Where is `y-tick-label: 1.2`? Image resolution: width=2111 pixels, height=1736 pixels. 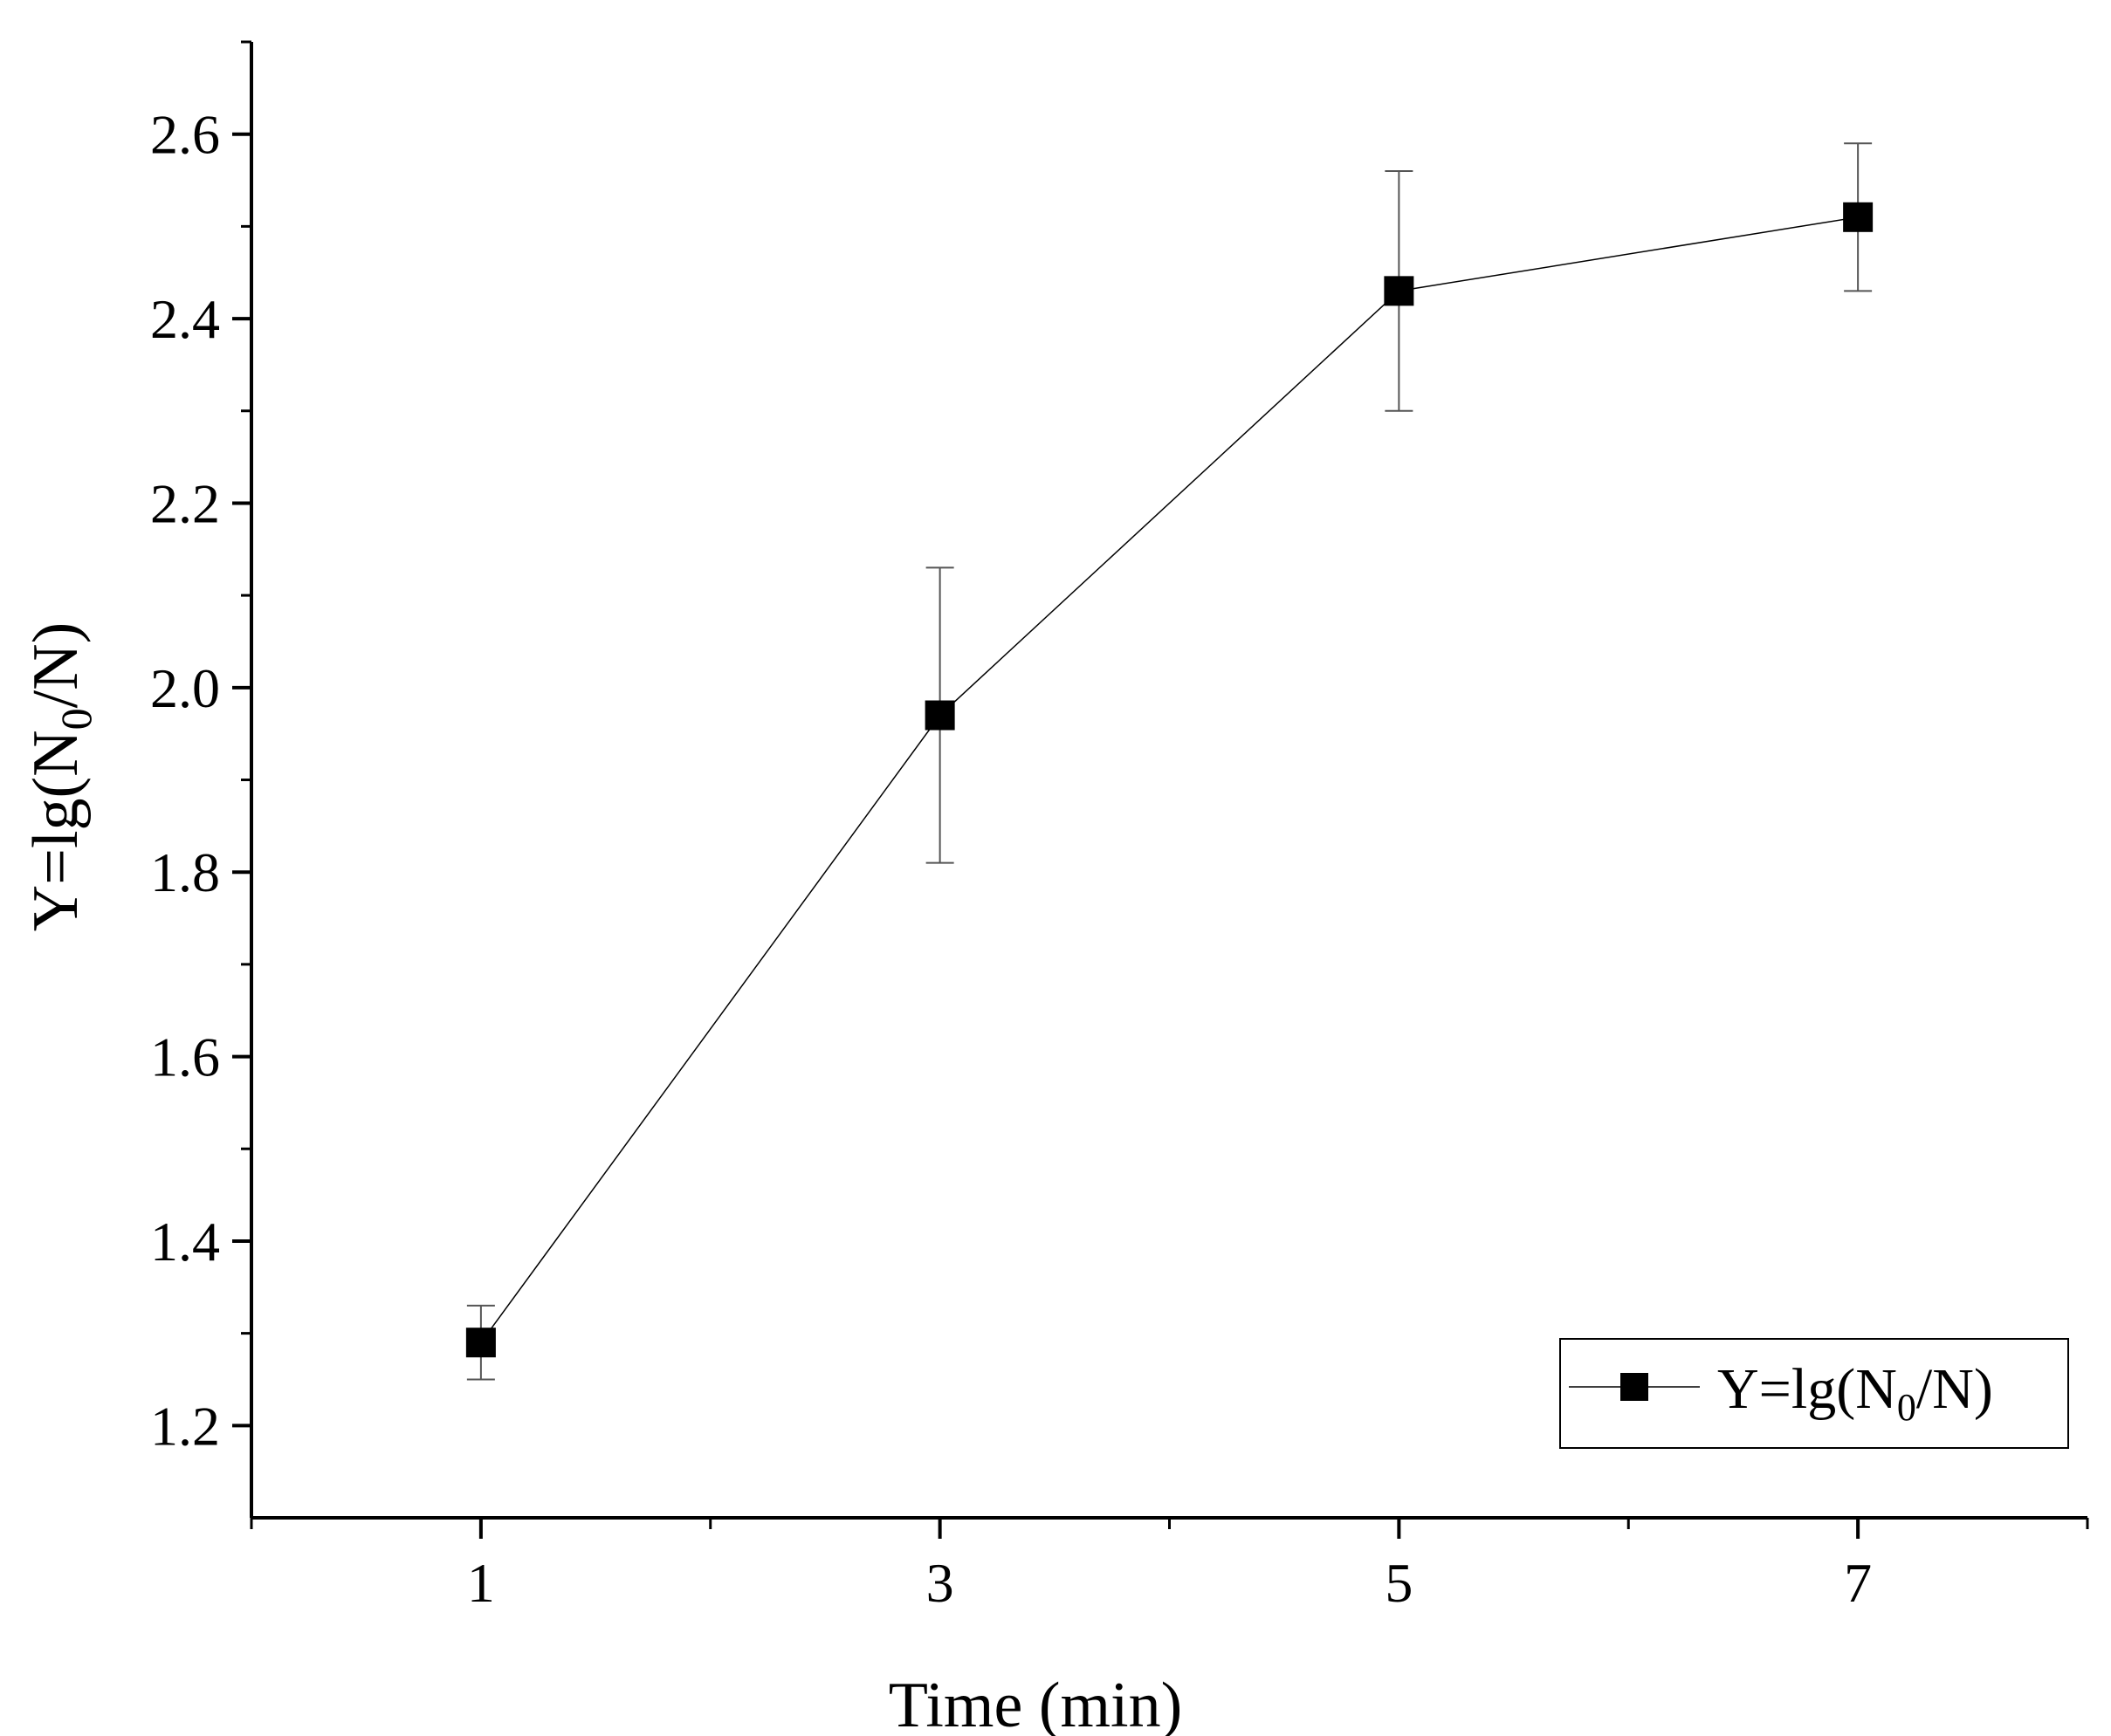 y-tick-label: 1.2 is located at coordinates (185, 1426).